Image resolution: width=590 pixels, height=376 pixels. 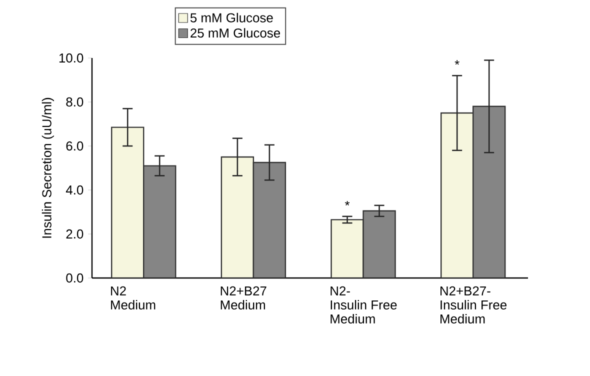 I want to click on y-tick-label: 0.0, so click(x=75, y=278).